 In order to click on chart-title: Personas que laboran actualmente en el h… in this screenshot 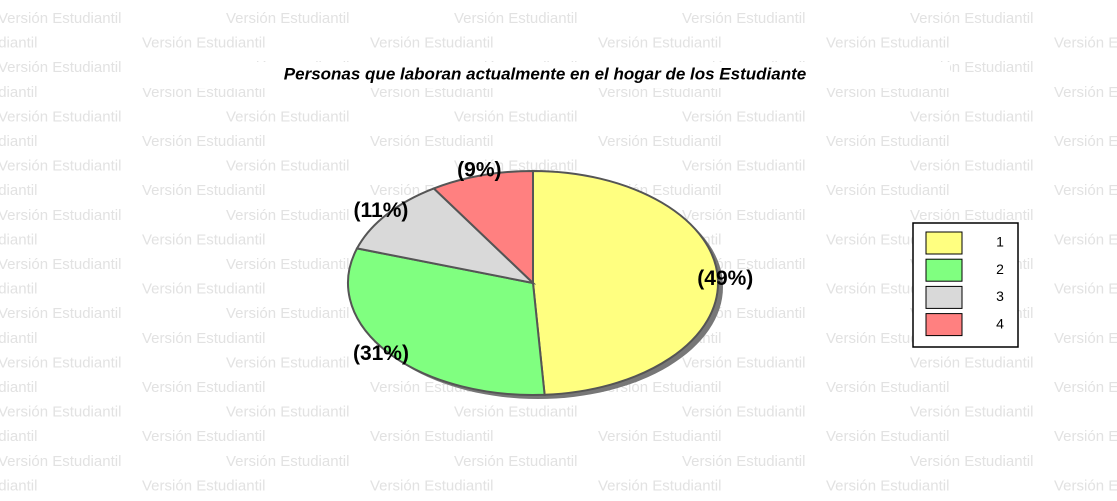, I will do `click(545, 73)`.